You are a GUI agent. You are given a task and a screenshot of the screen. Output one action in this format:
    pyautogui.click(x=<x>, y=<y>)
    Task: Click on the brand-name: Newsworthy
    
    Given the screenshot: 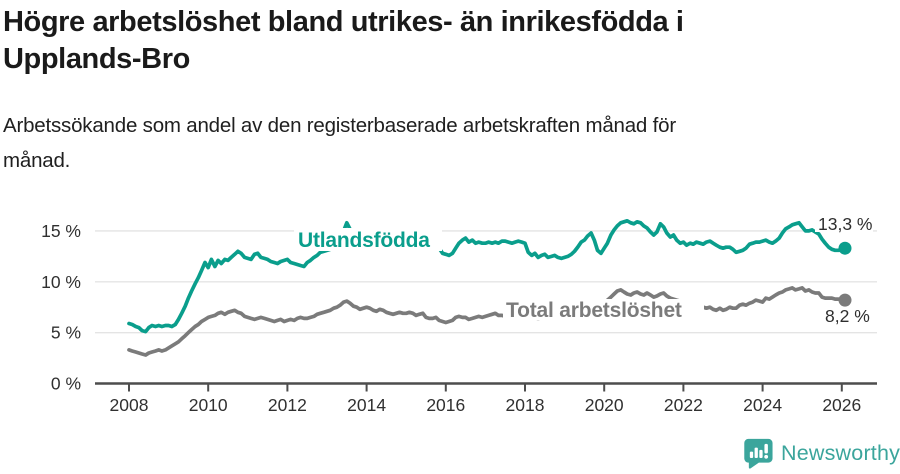 What is the action you would take?
    pyautogui.click(x=840, y=453)
    